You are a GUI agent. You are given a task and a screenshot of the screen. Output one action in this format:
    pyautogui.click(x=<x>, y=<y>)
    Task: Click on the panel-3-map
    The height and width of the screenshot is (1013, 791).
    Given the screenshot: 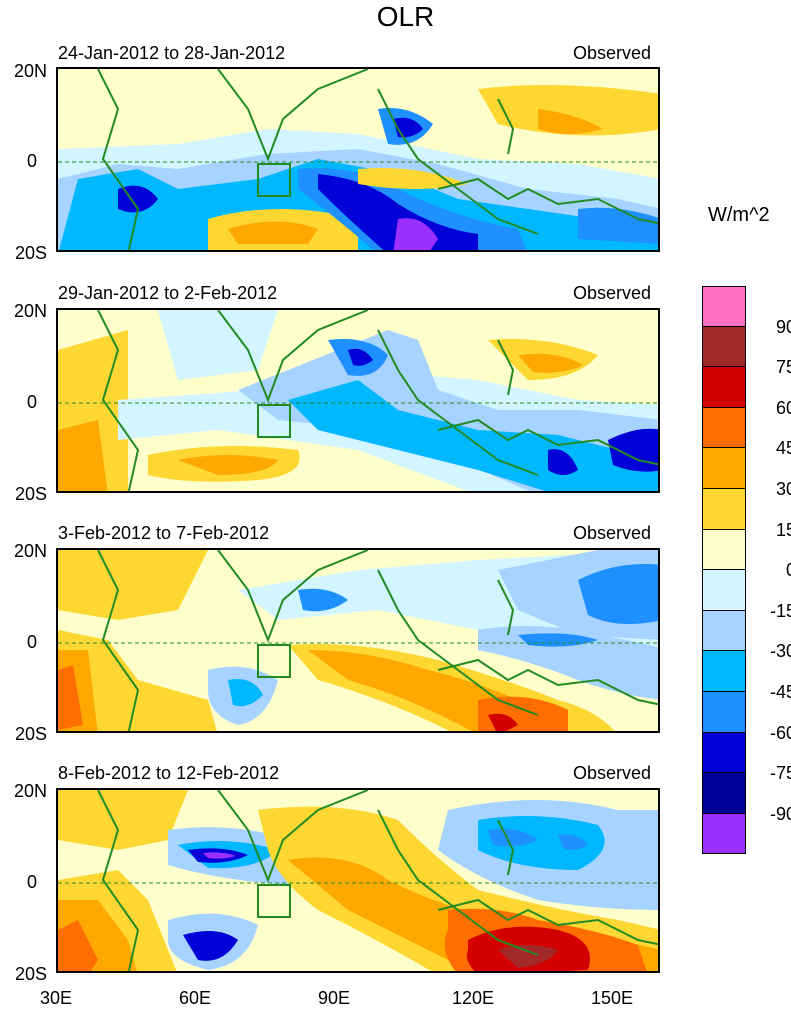 What is the action you would take?
    pyautogui.click(x=358, y=640)
    